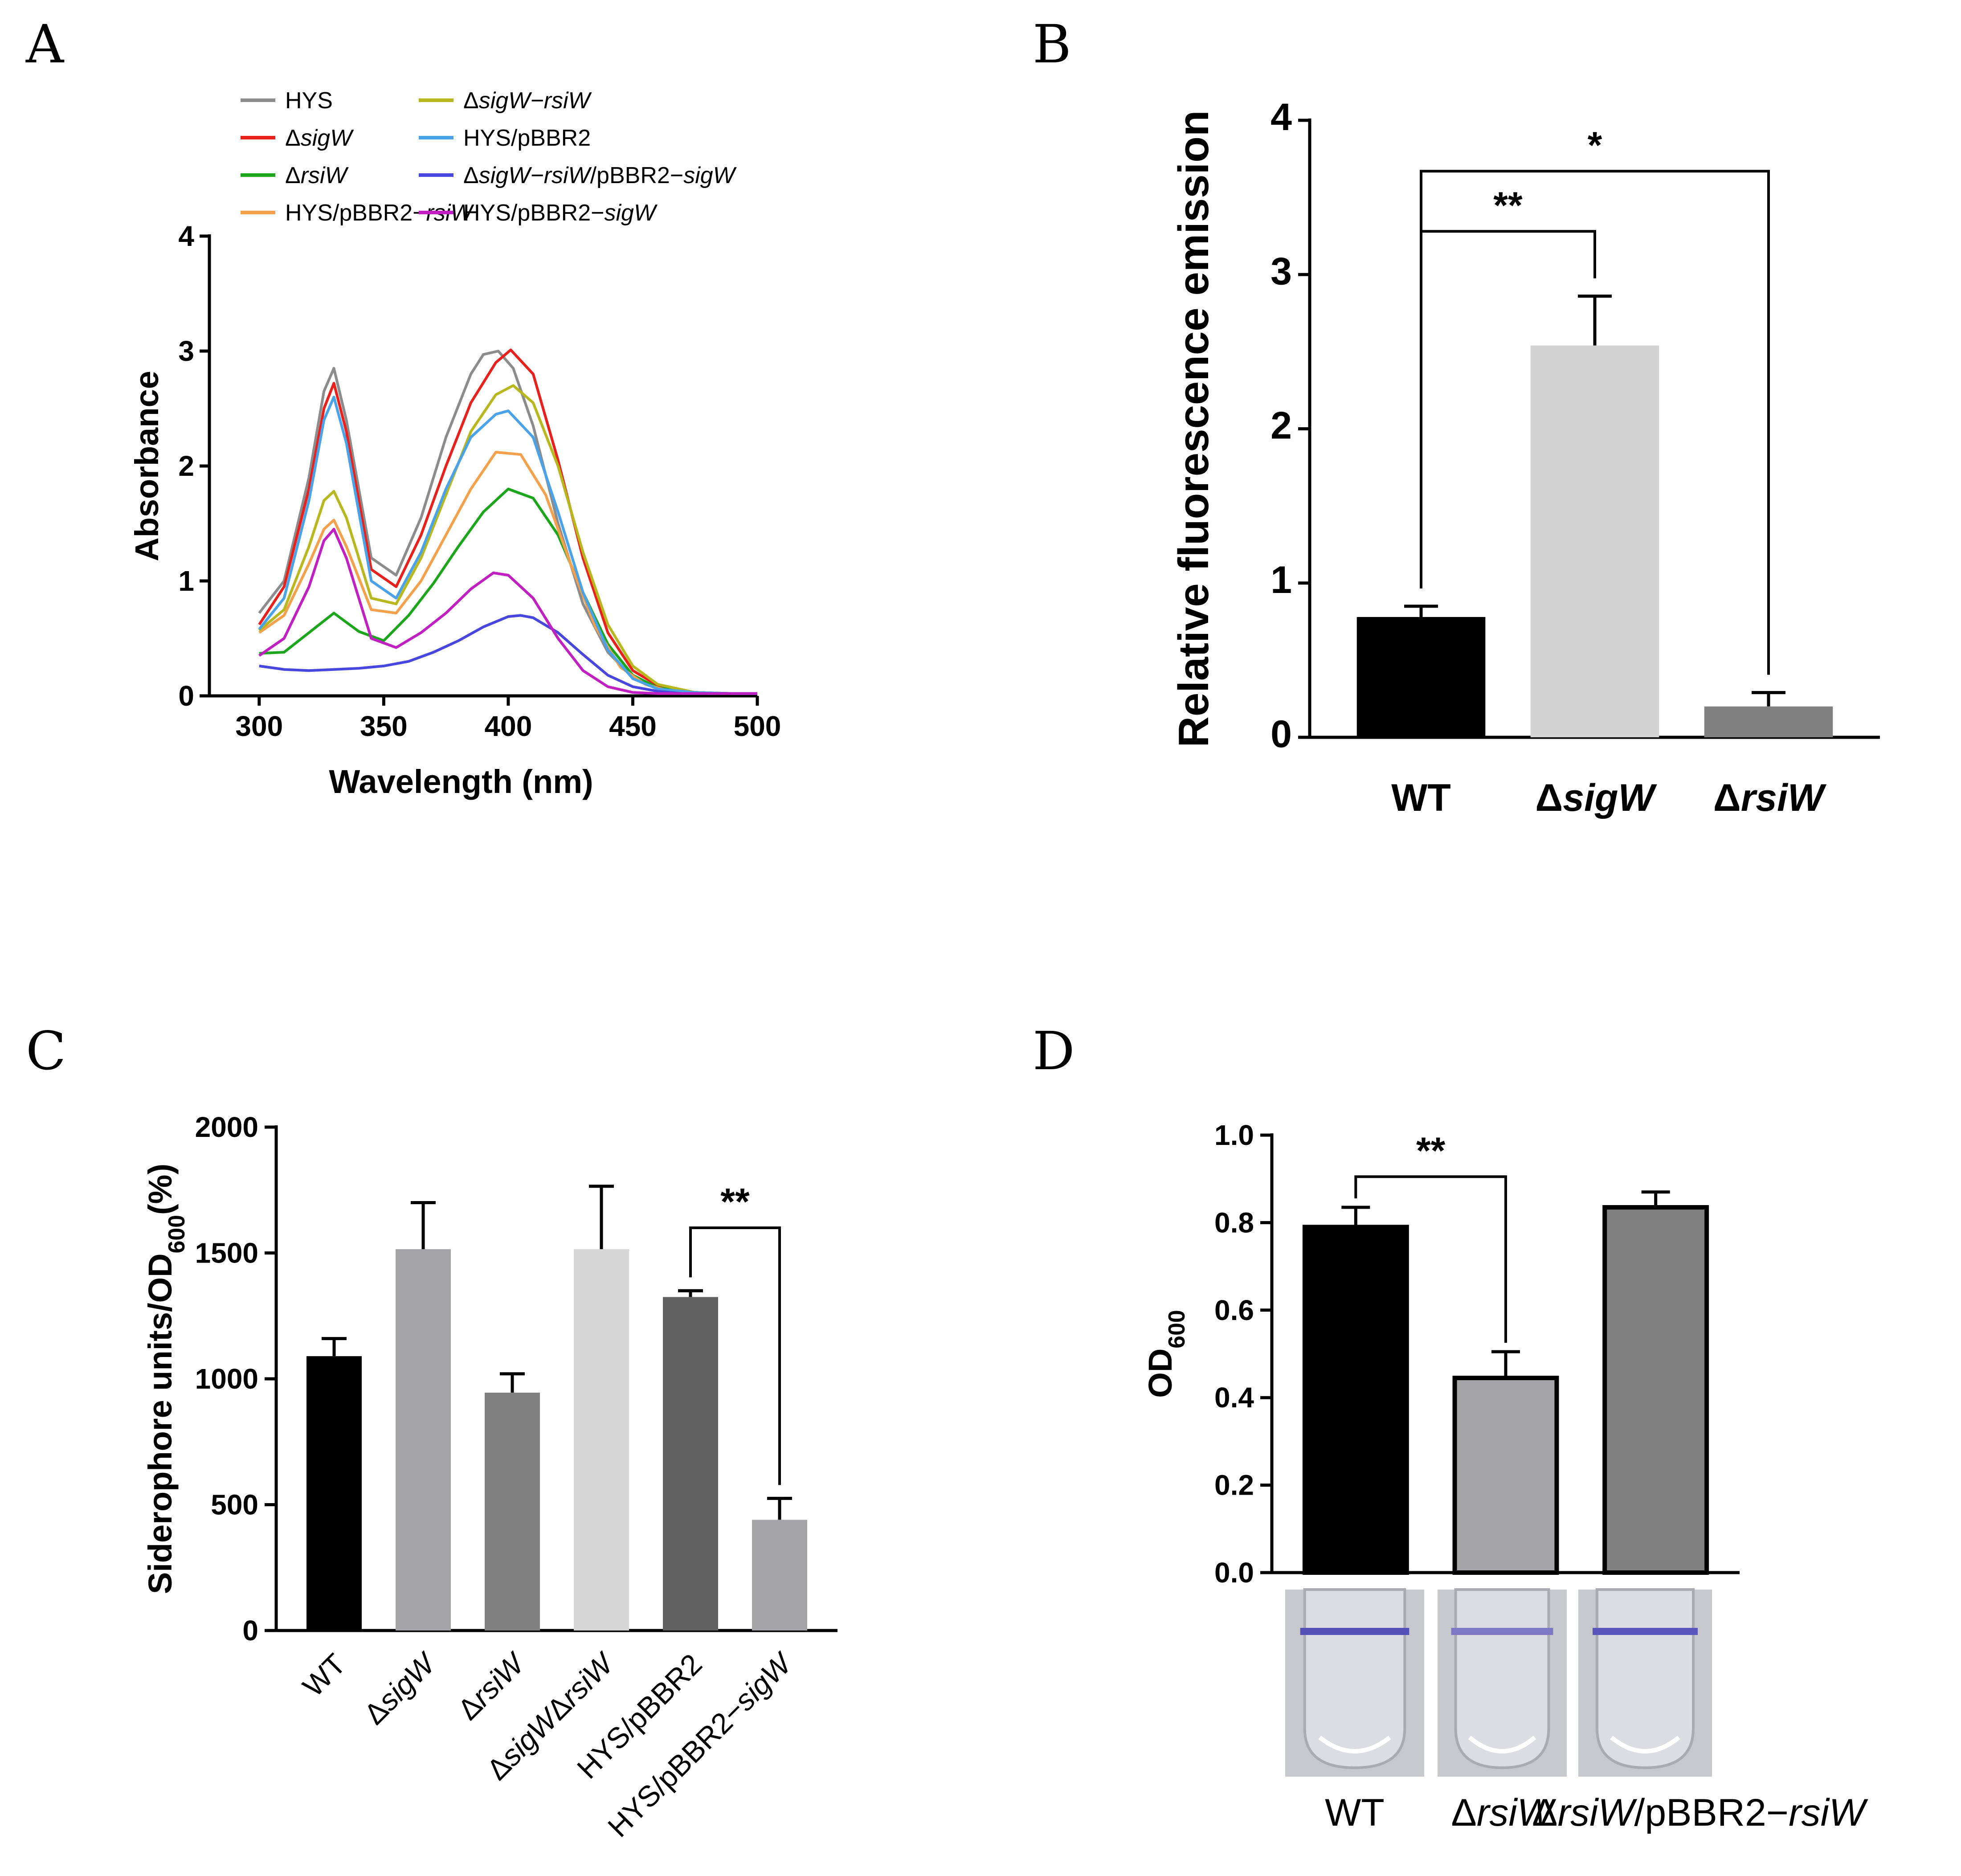 The image size is (1961, 1876). I want to click on tube-photo-rsiw-pbbr2-rsiw, so click(1645, 1682).